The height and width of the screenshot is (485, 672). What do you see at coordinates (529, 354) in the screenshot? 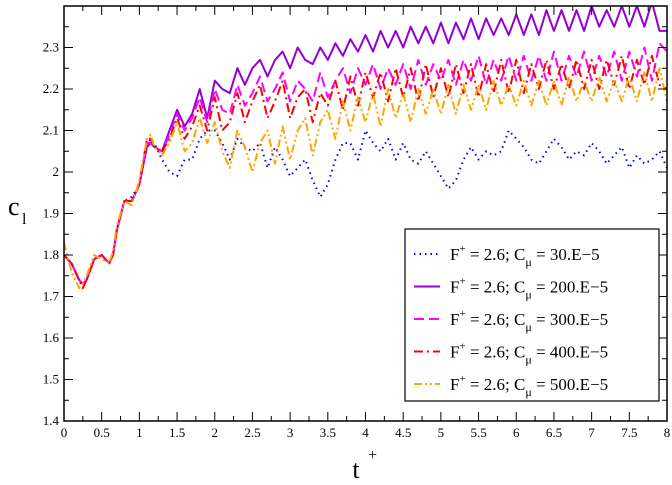
I see `legend-entry-4: F+ = 2.6; Cμ = 400.E−5` at bounding box center [529, 354].